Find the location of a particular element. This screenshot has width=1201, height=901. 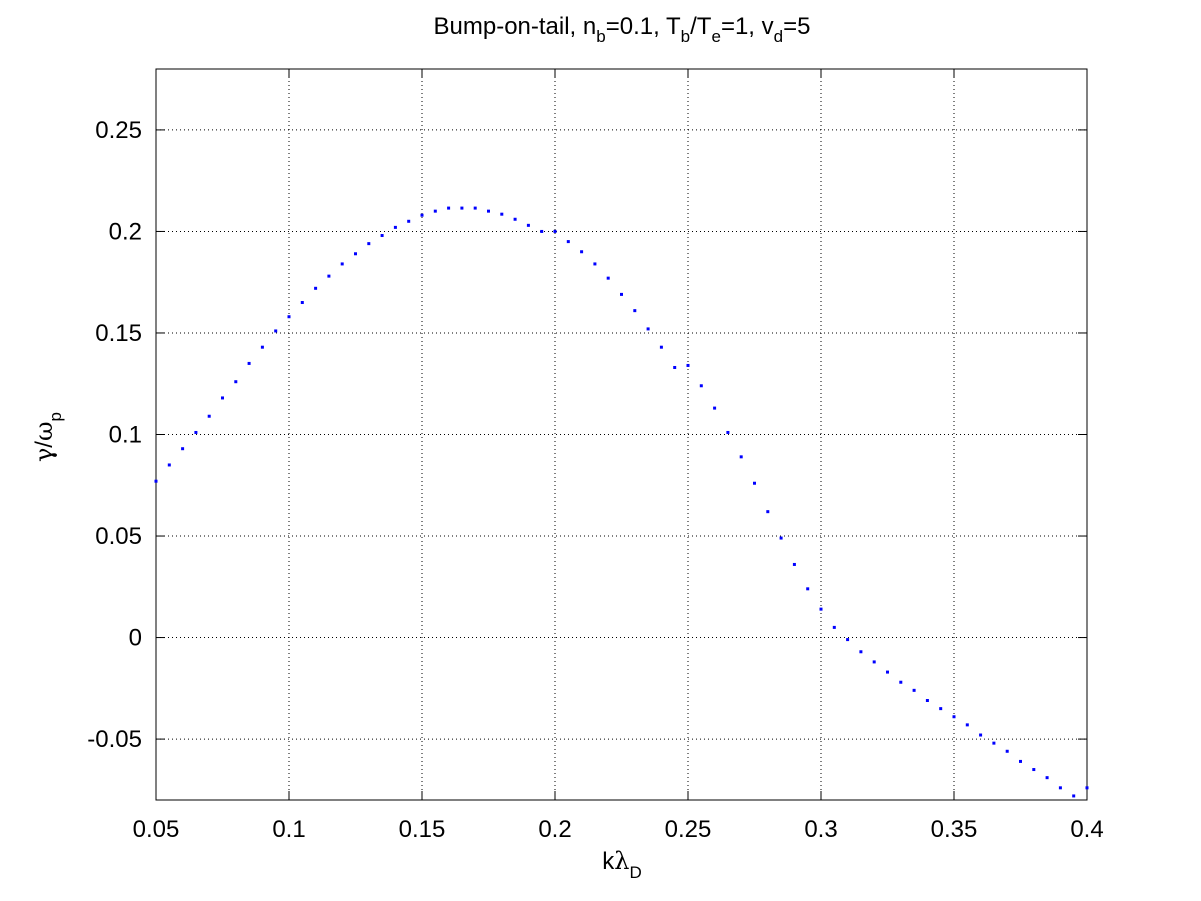

title-vd-subscript: d is located at coordinates (778, 36).